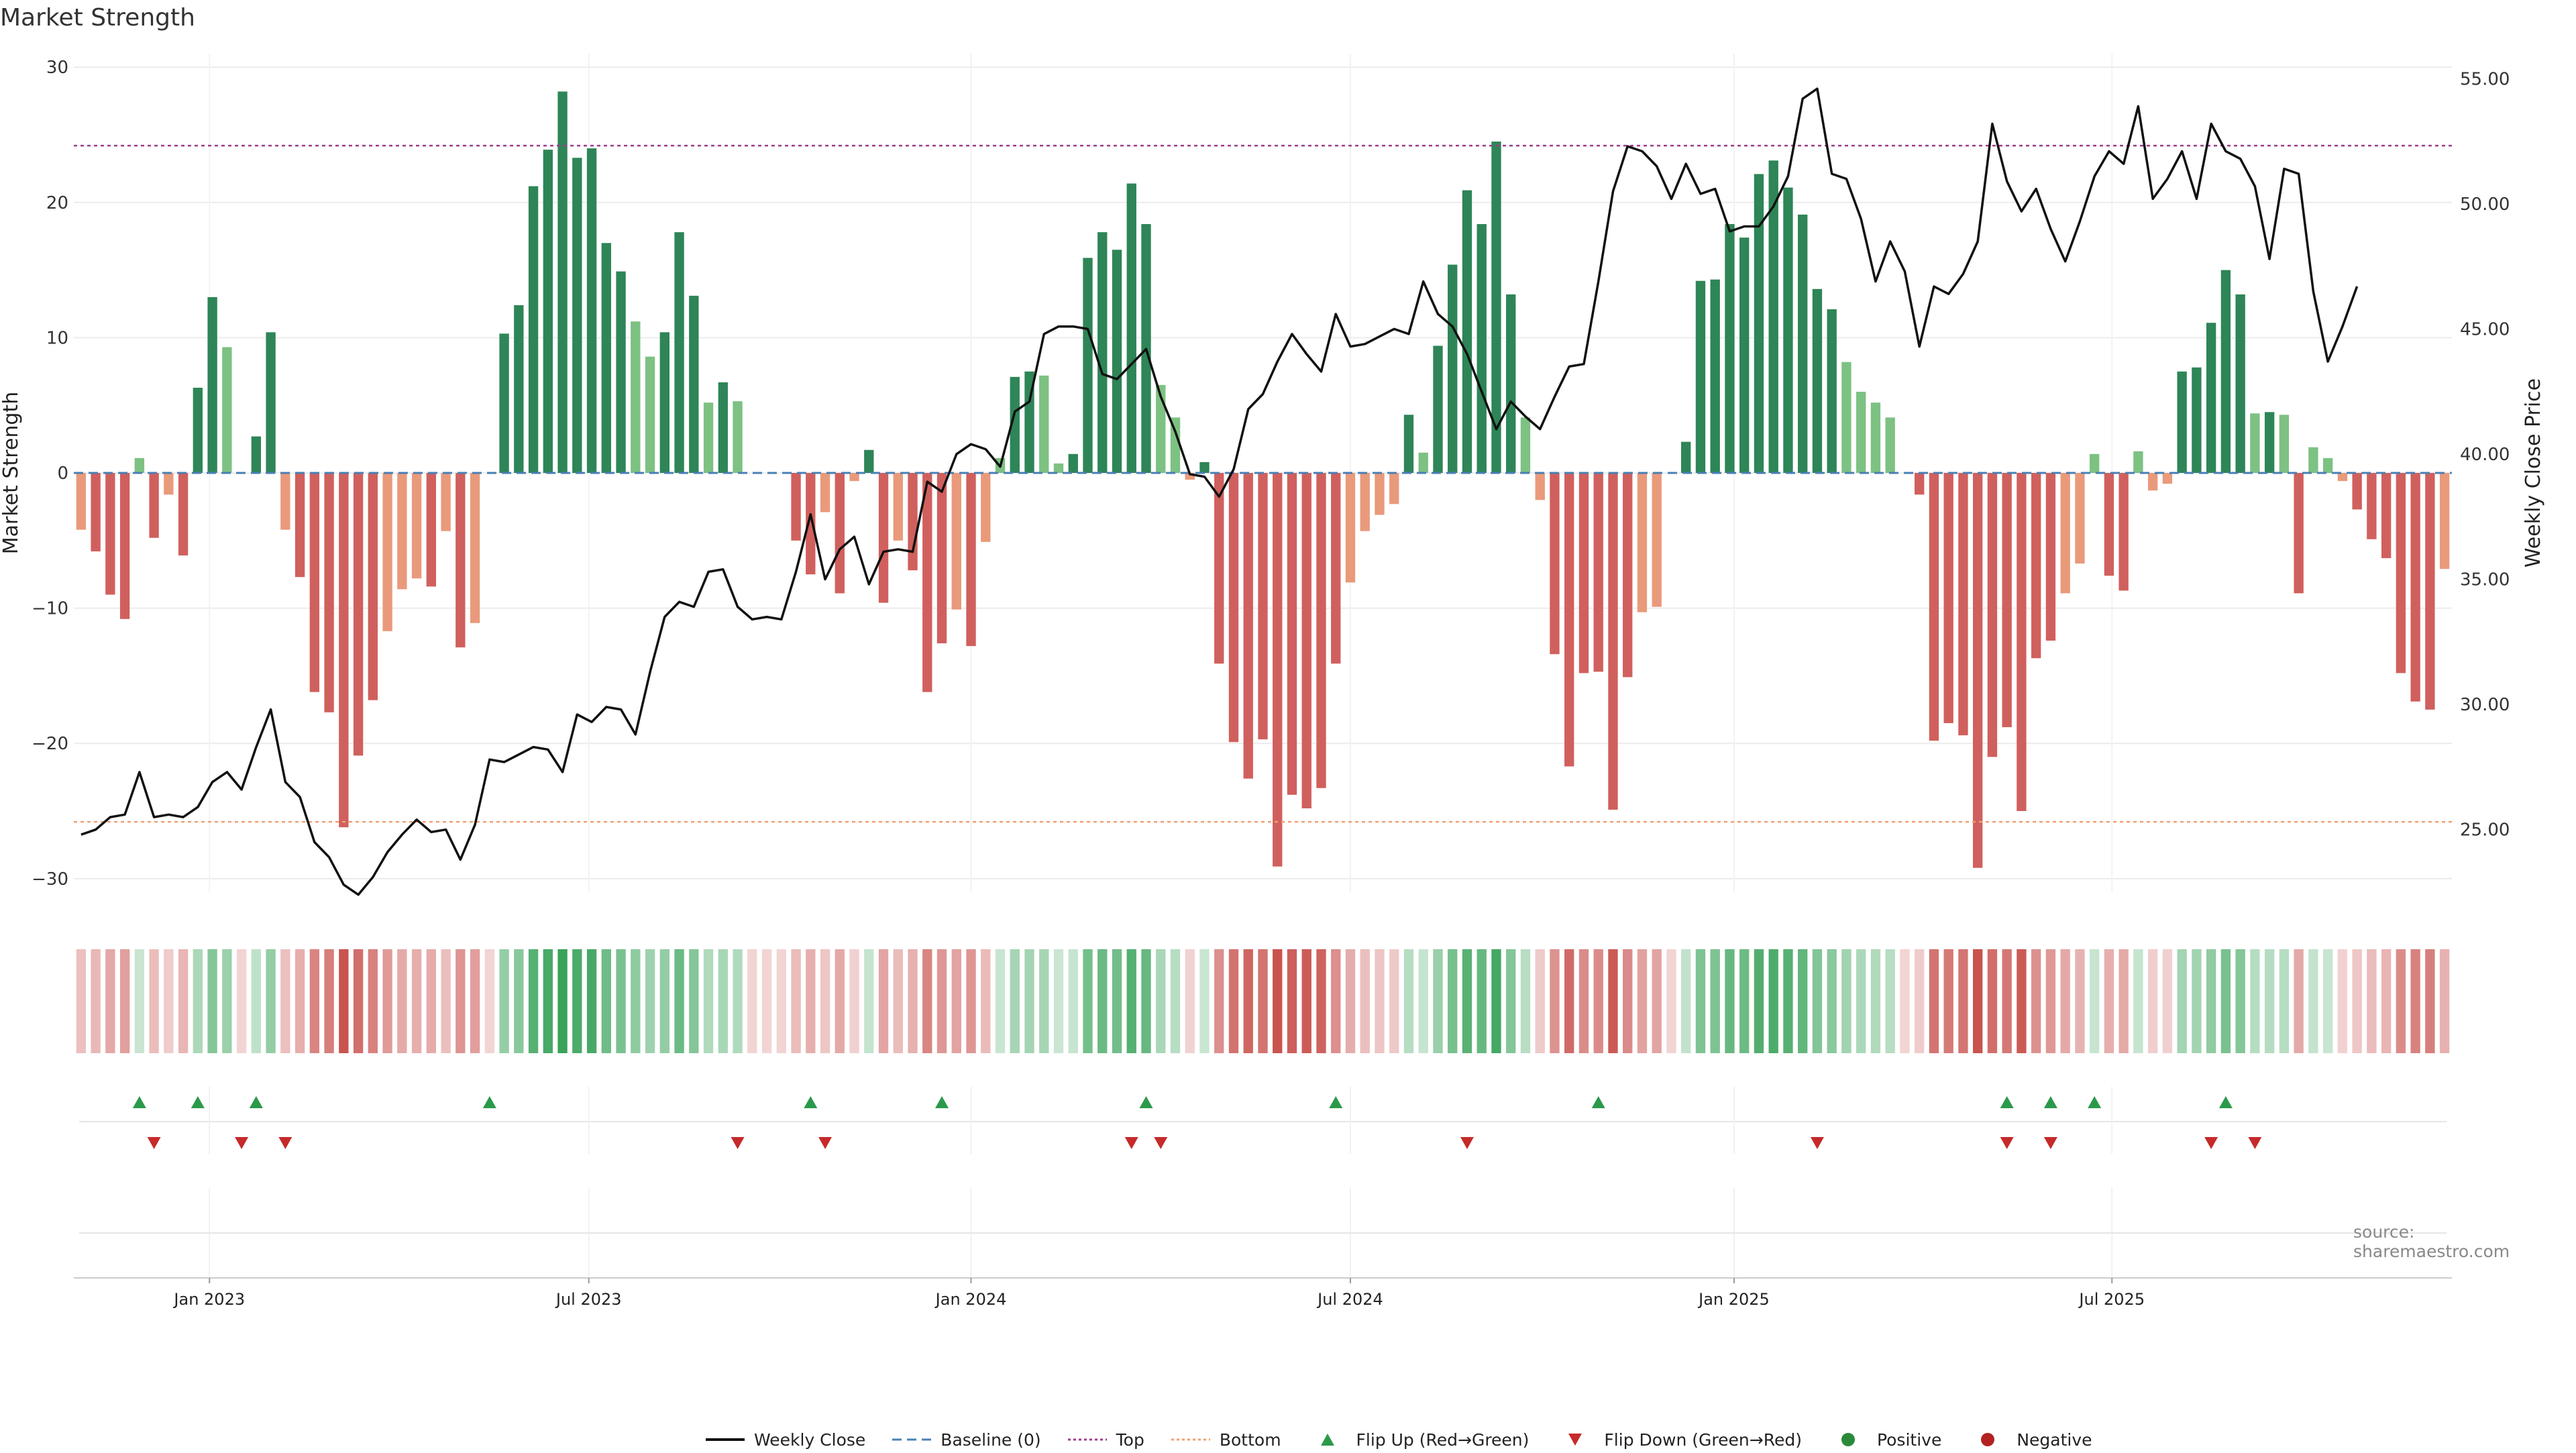 This screenshot has height=1453, width=2576. What do you see at coordinates (97, 18) in the screenshot?
I see `chart-title: Market Strength` at bounding box center [97, 18].